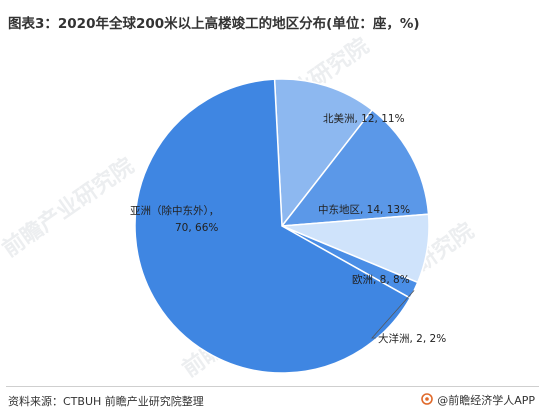 The width and height of the screenshot is (545, 419). What do you see at coordinates (412, 338) in the screenshot?
I see `data-label-oceania: 大洋洲, 2, 2%` at bounding box center [412, 338].